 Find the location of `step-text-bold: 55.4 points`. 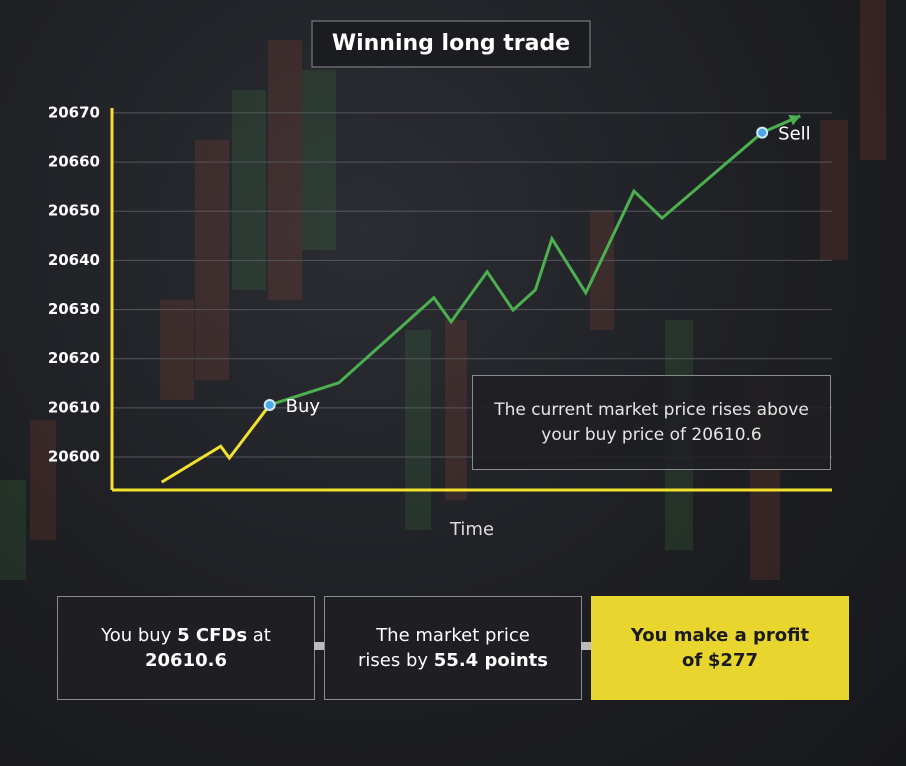

step-text-bold: 55.4 points is located at coordinates (490, 660).